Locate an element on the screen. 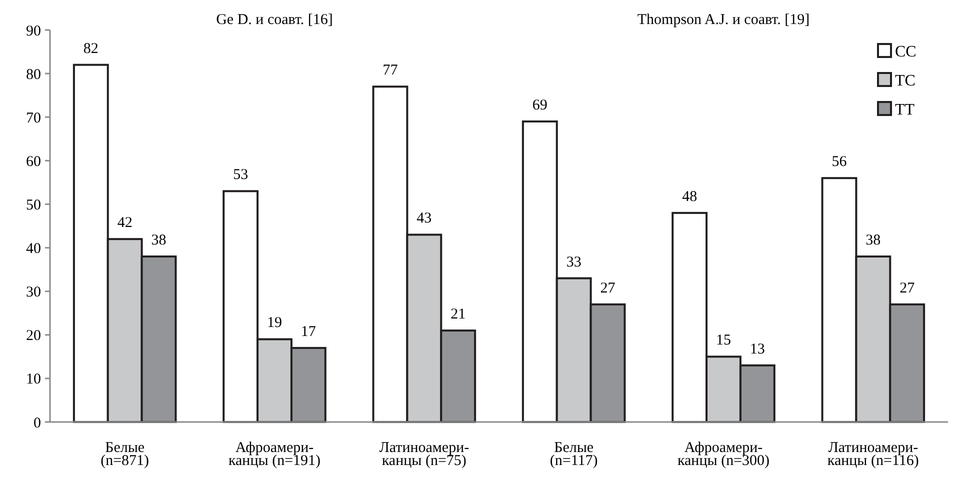 The image size is (956, 478). legend-label: TC is located at coordinates (905, 81).